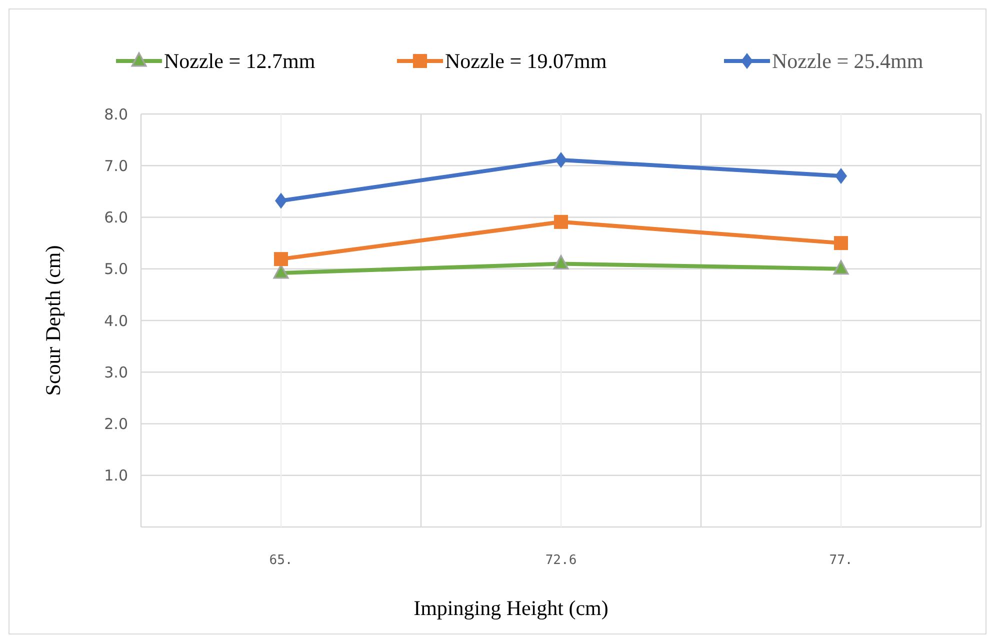 The image size is (989, 637). What do you see at coordinates (116, 217) in the screenshot?
I see `y-tick-label: 6.0` at bounding box center [116, 217].